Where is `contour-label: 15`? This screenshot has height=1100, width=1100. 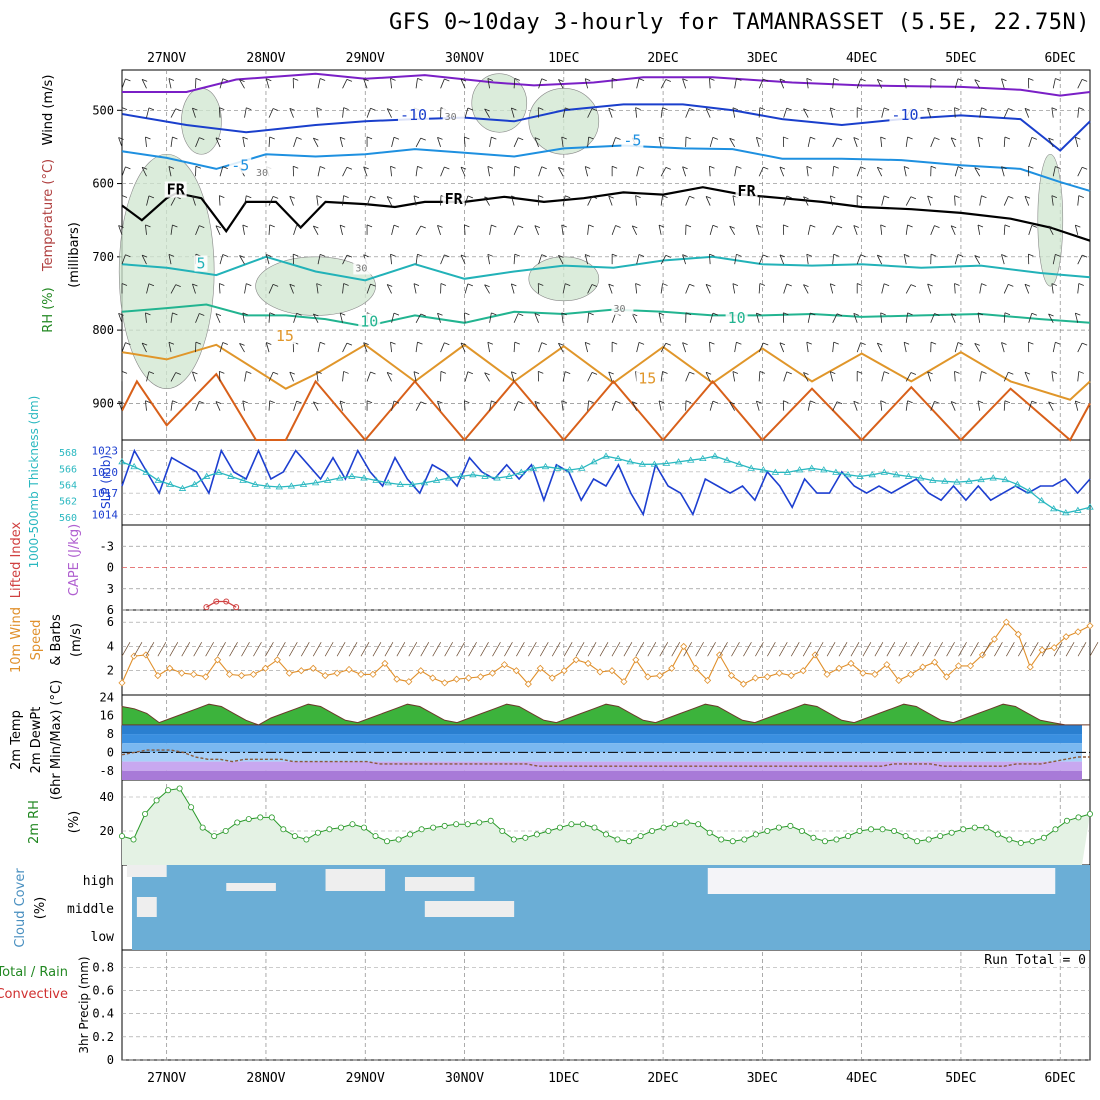
contour-label: 15 is located at coordinates (285, 336).